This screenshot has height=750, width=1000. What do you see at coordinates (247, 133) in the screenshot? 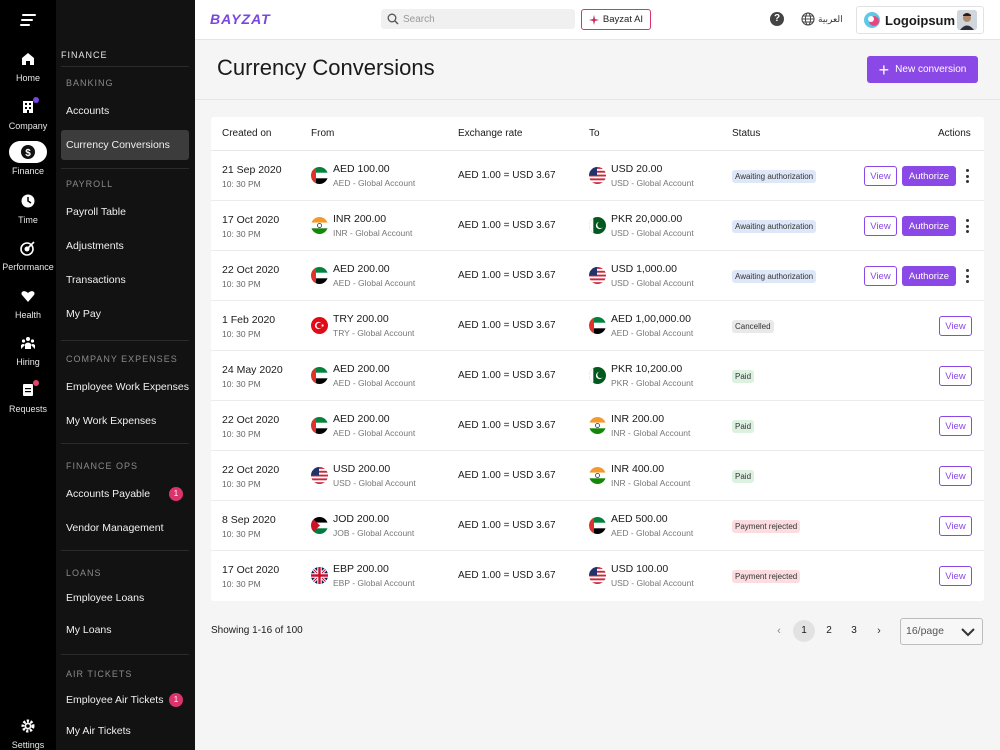
I see `column-created-on: Created on` at bounding box center [247, 133].